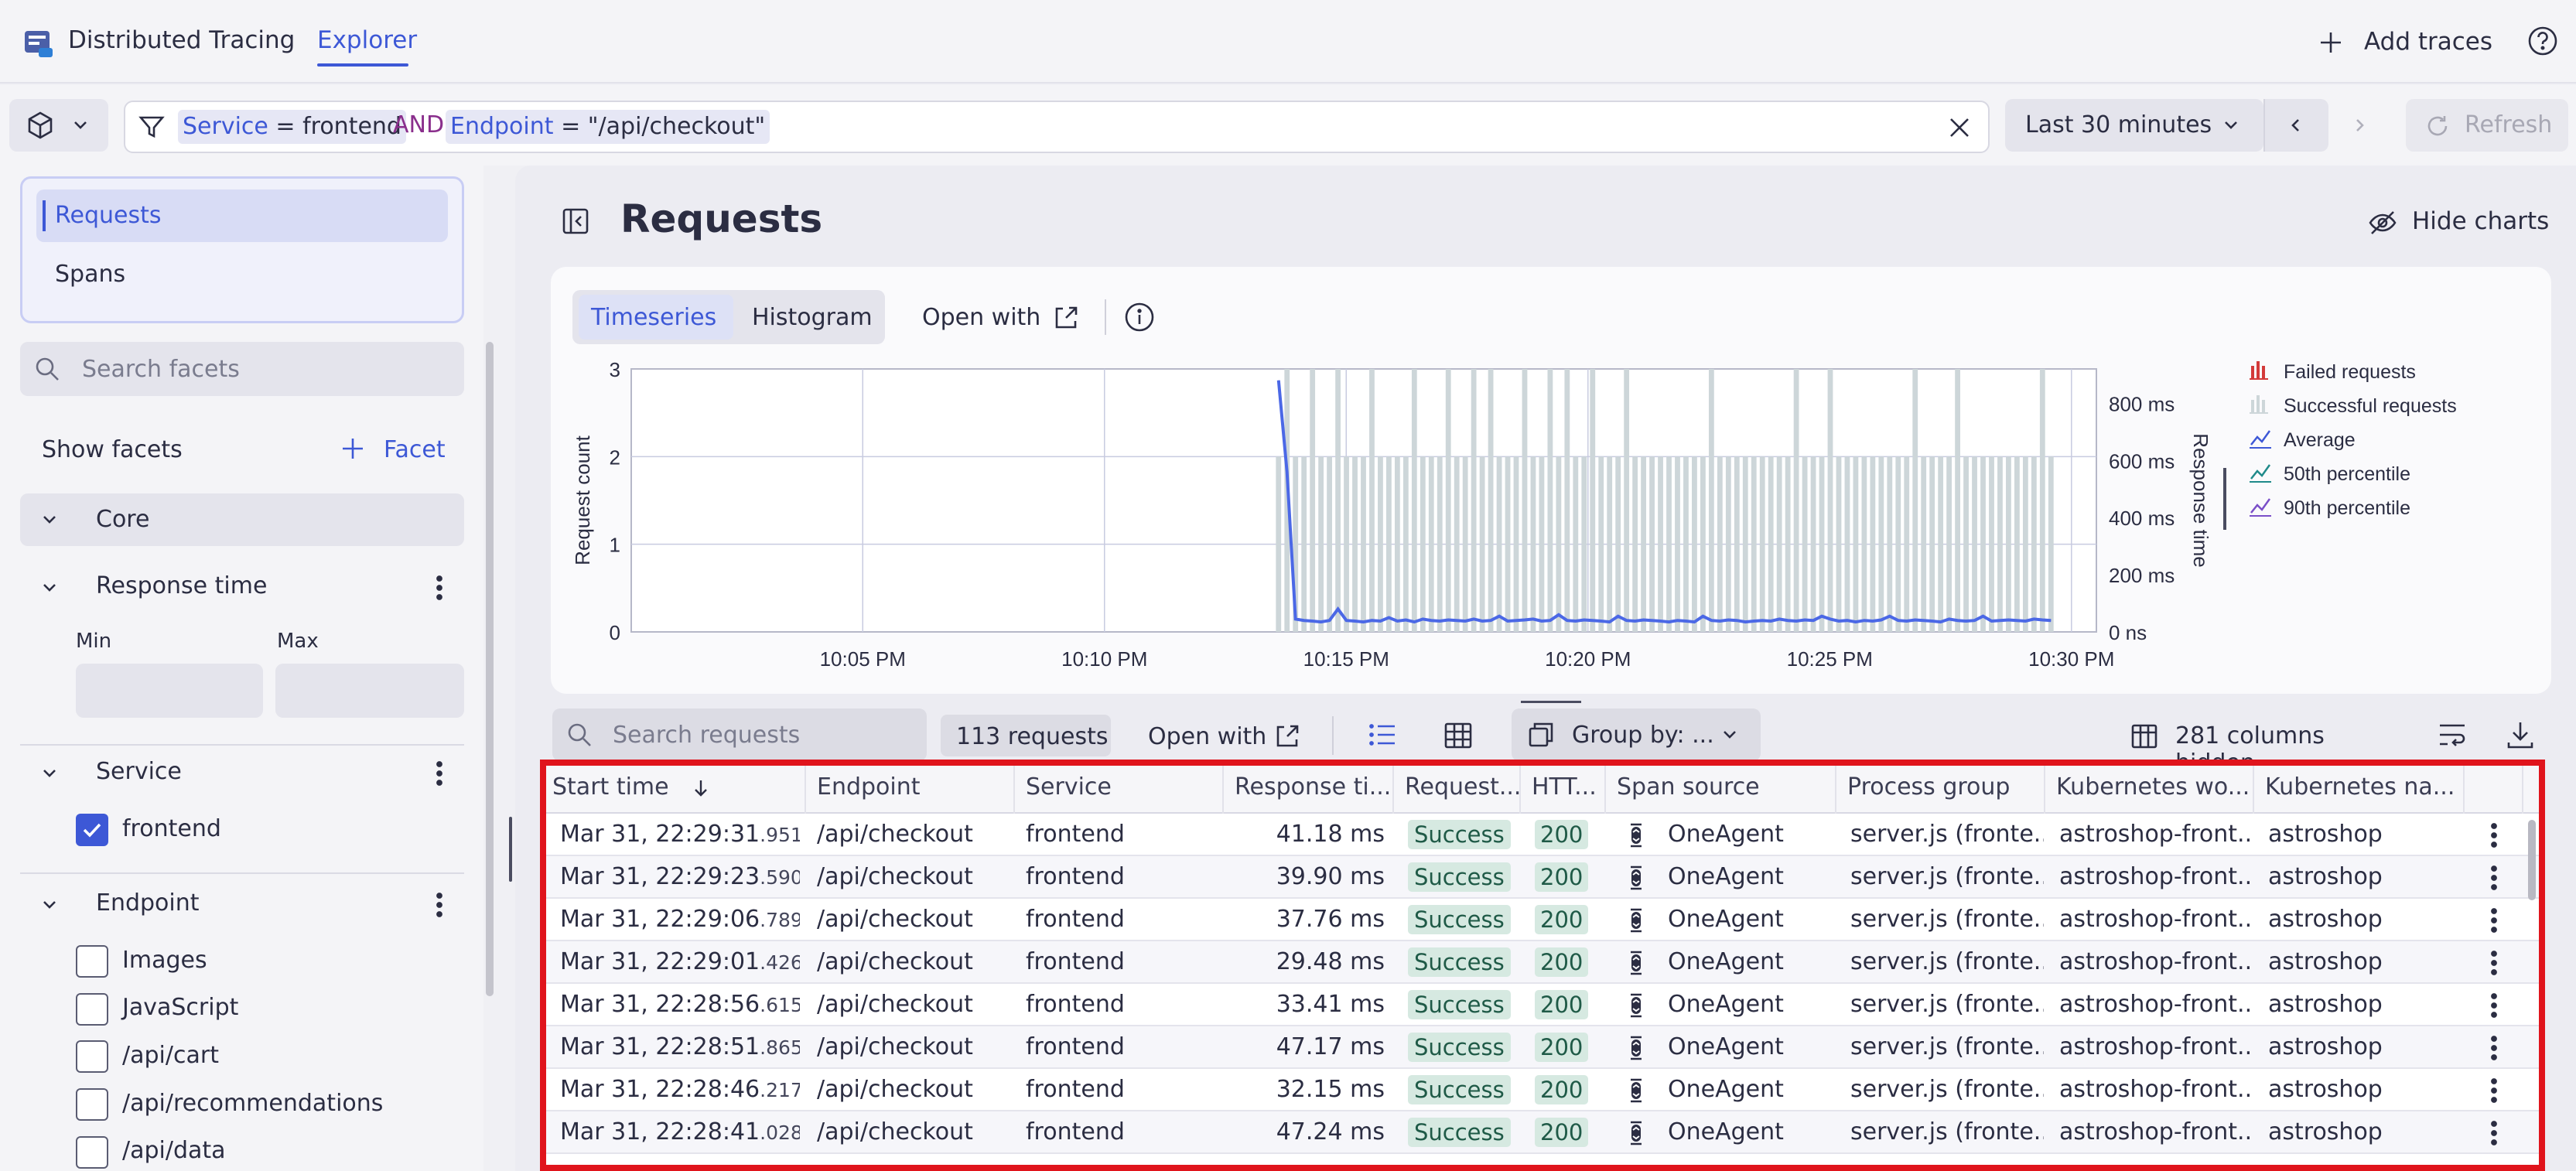  I want to click on list-view-icon, so click(1383, 734).